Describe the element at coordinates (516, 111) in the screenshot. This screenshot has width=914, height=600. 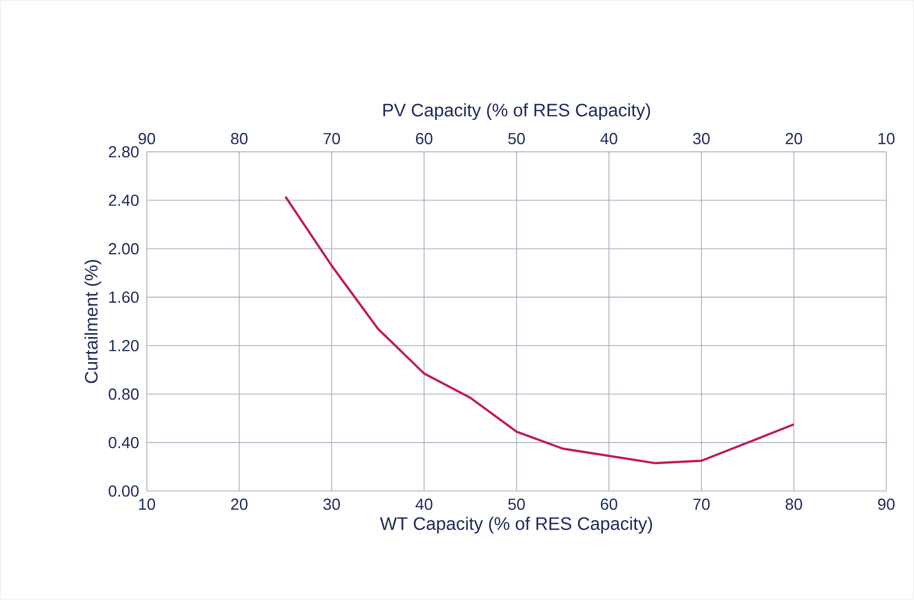
I see `x2-axis-title: PV Capacity (% of RES Capacity)` at that location.